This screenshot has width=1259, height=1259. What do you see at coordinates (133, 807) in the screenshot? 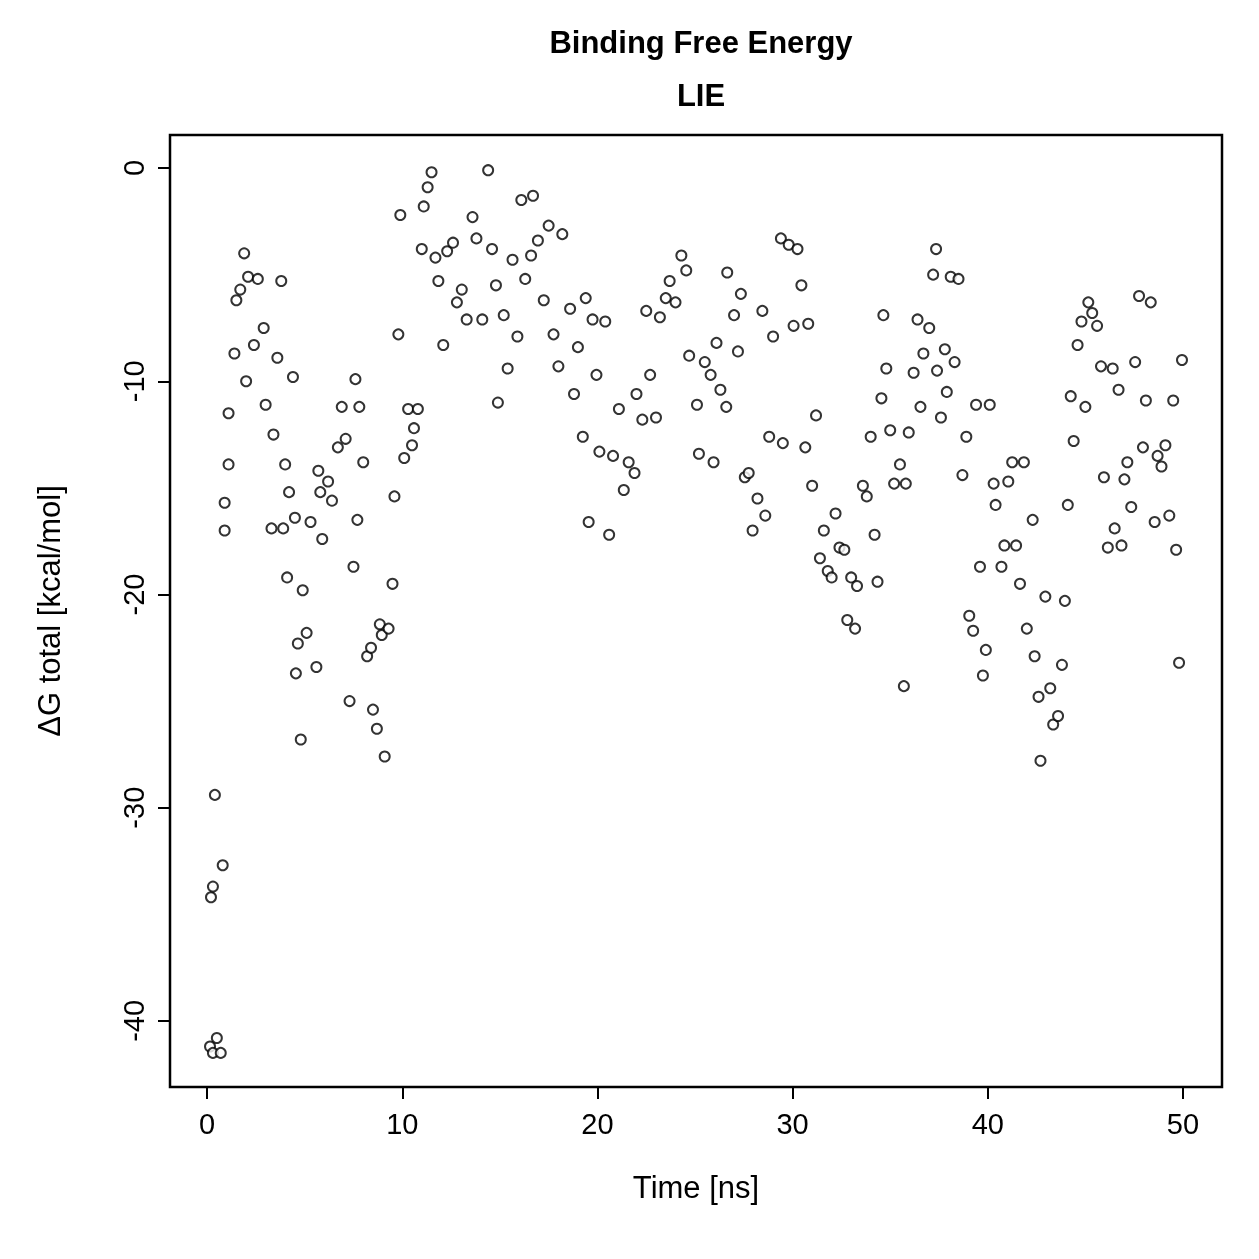
I see `y-tick-label: -30` at bounding box center [133, 807].